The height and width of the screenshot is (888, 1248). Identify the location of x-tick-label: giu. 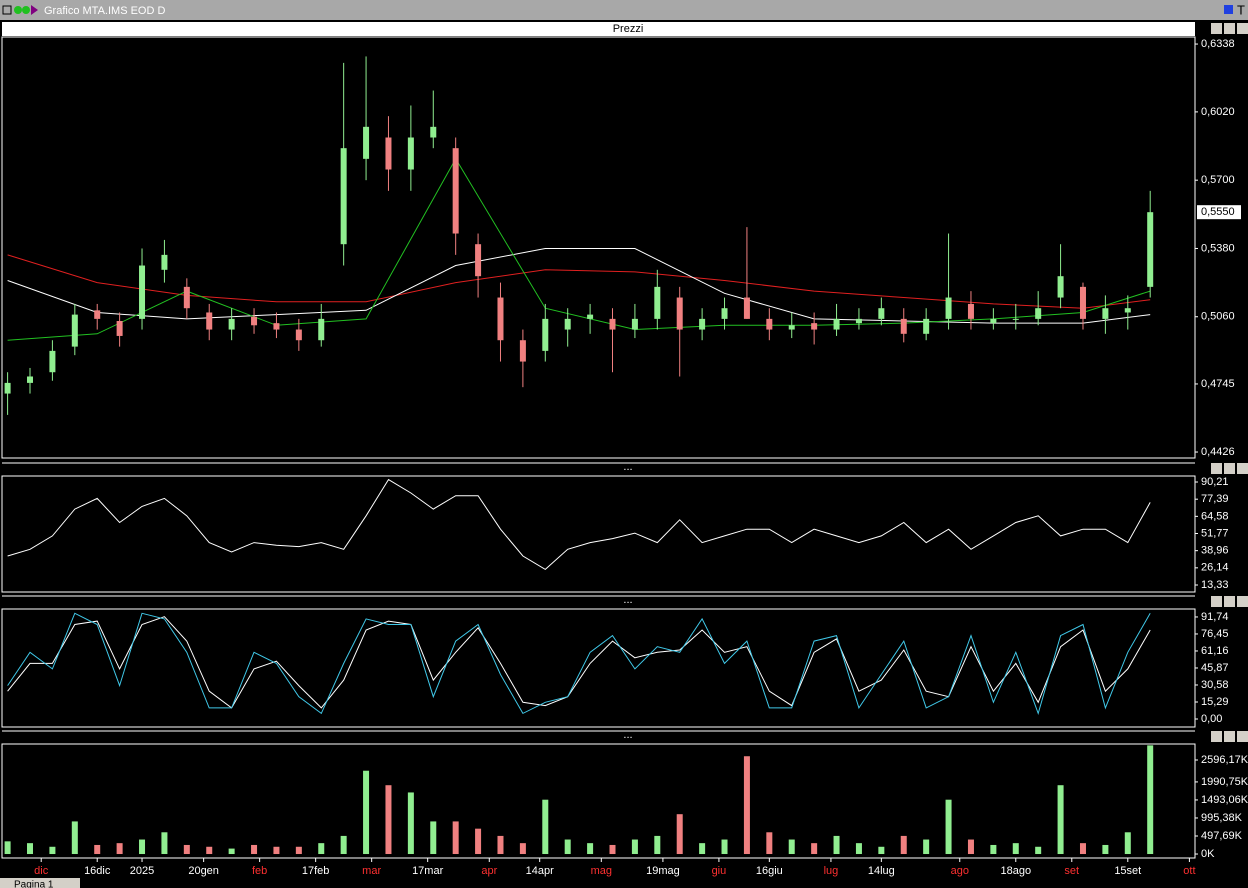
(719, 871).